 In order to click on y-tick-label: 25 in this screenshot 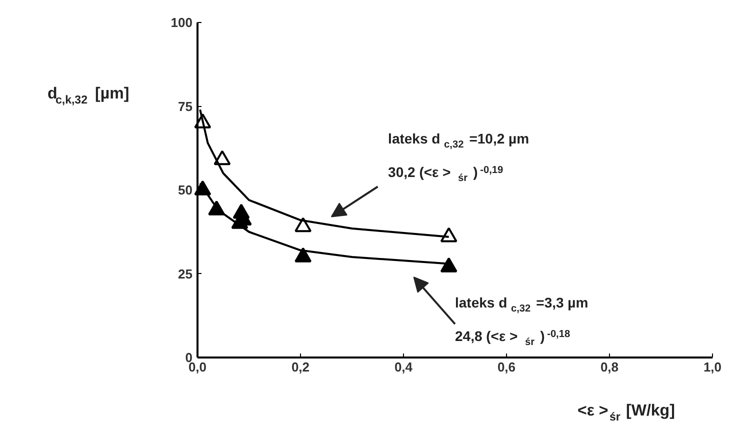, I will do `click(185, 274)`.